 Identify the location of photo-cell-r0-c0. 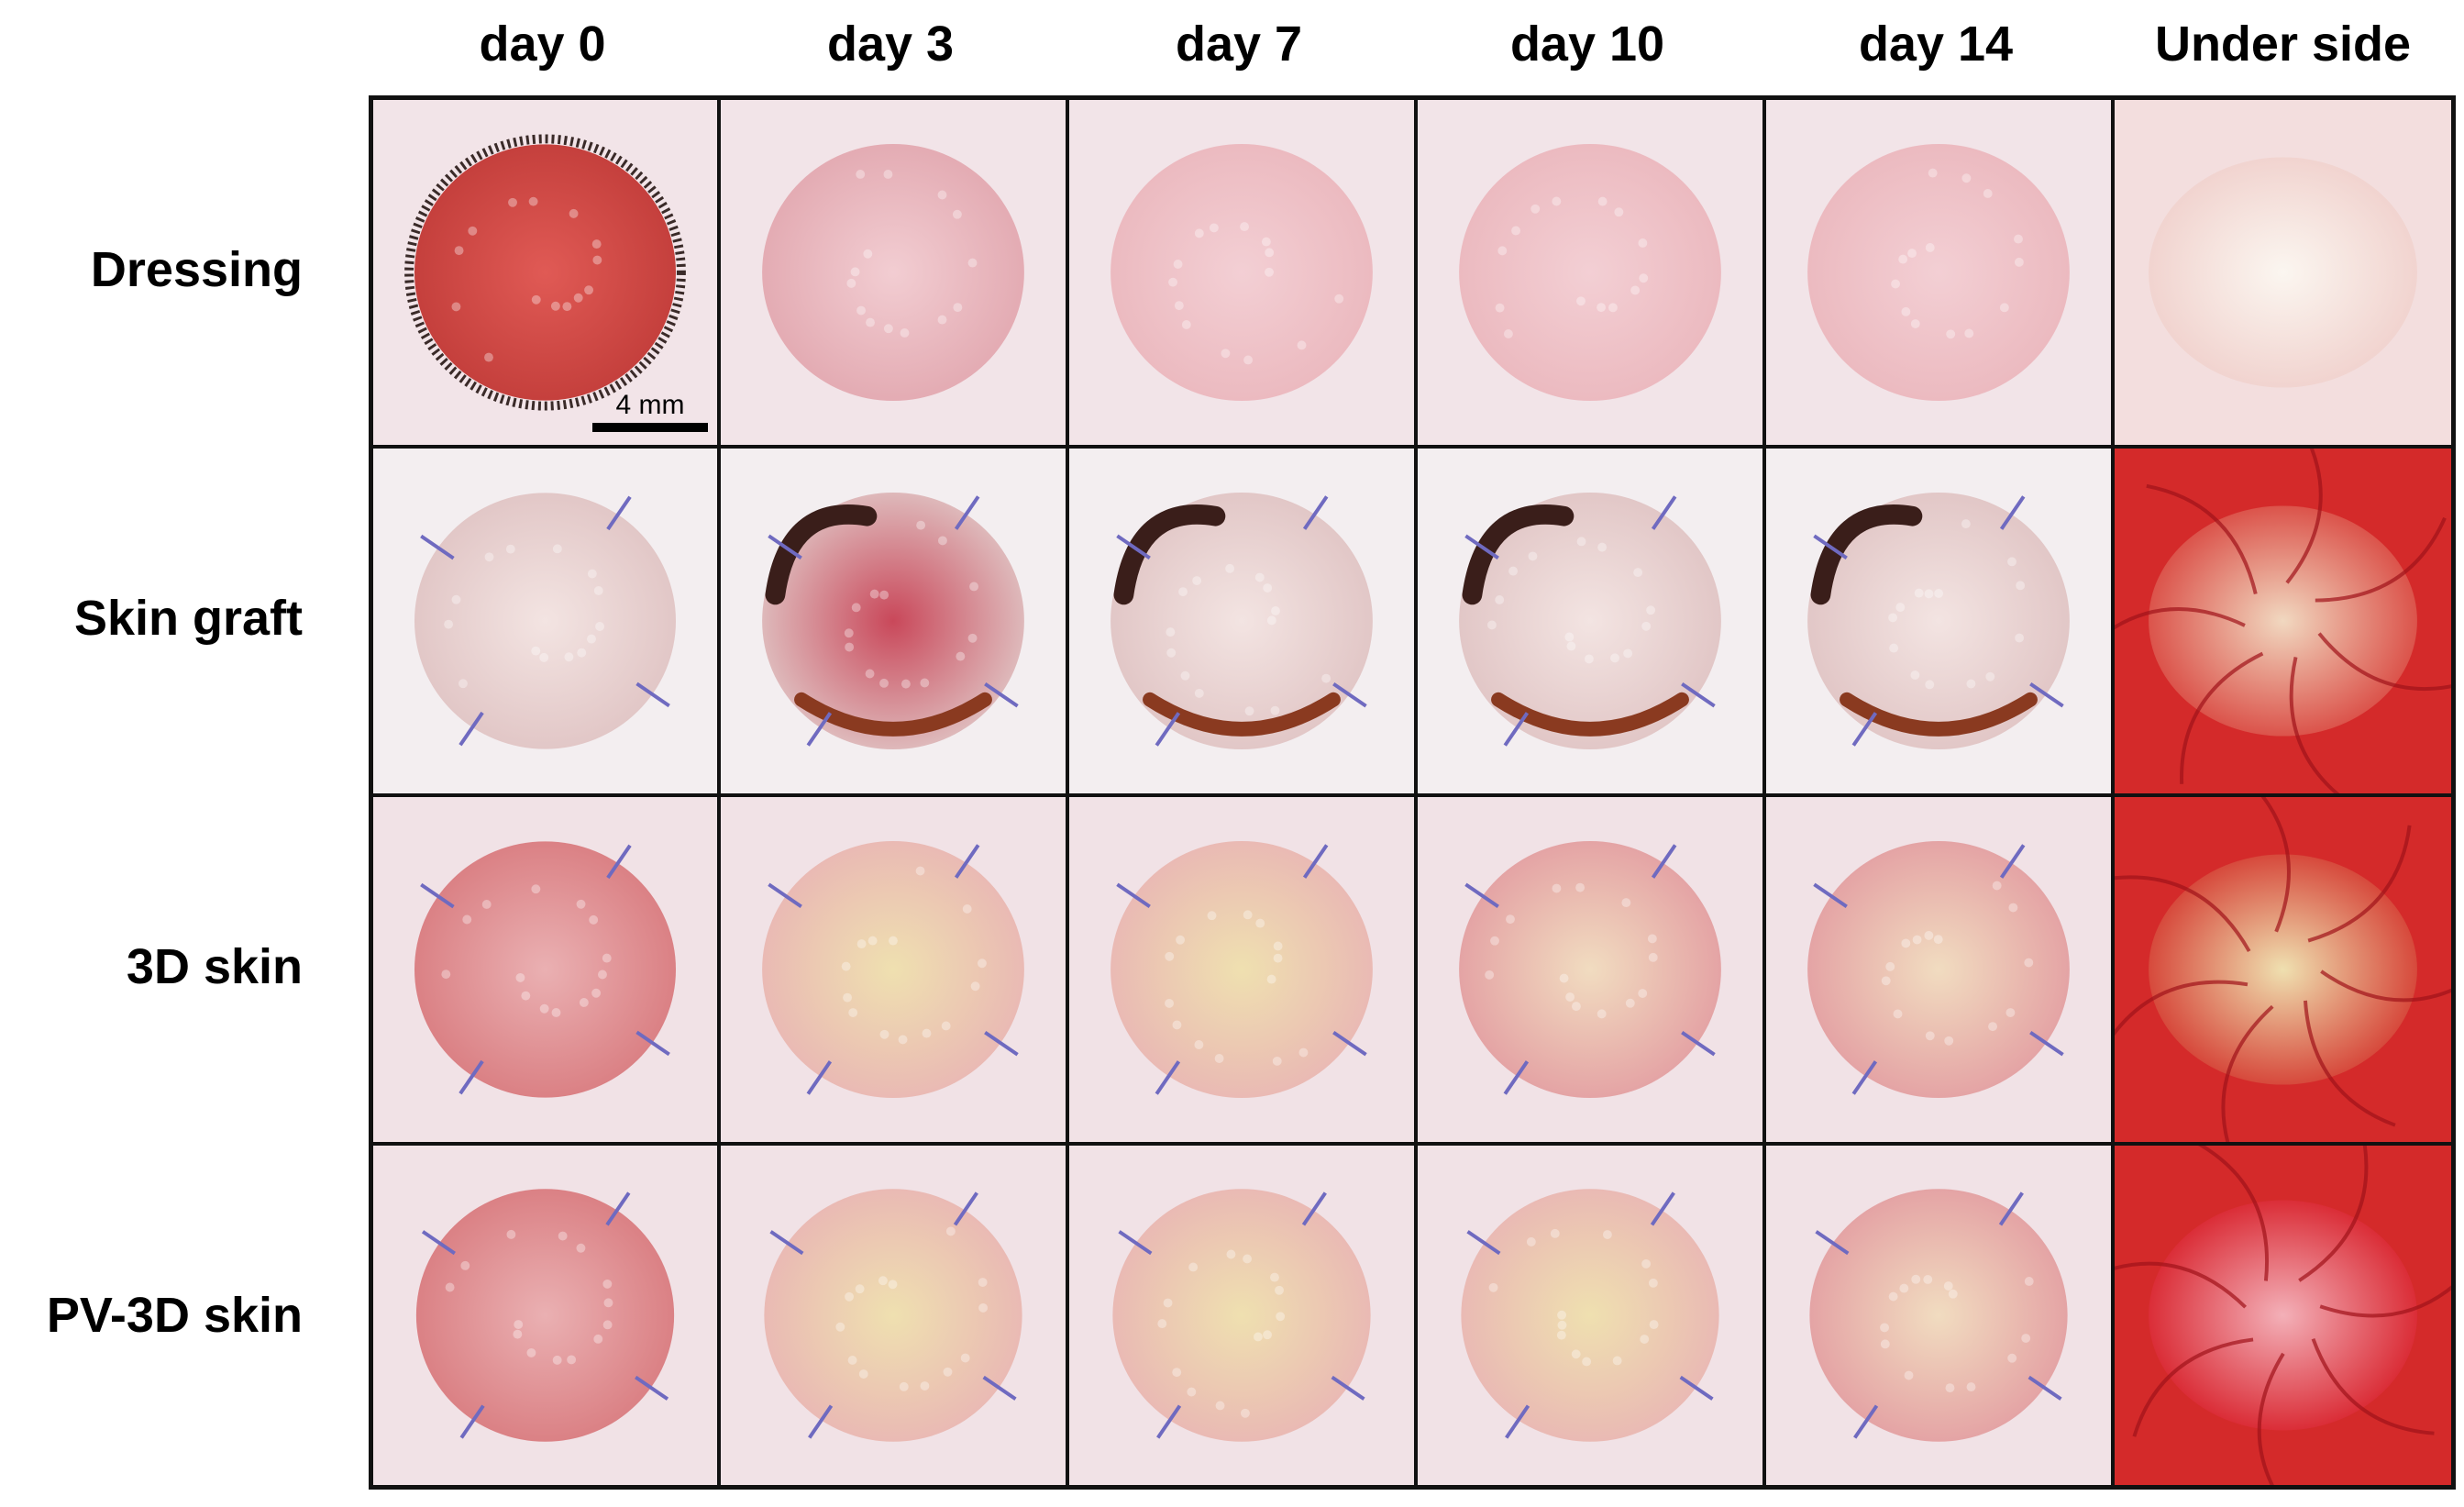
(545, 272).